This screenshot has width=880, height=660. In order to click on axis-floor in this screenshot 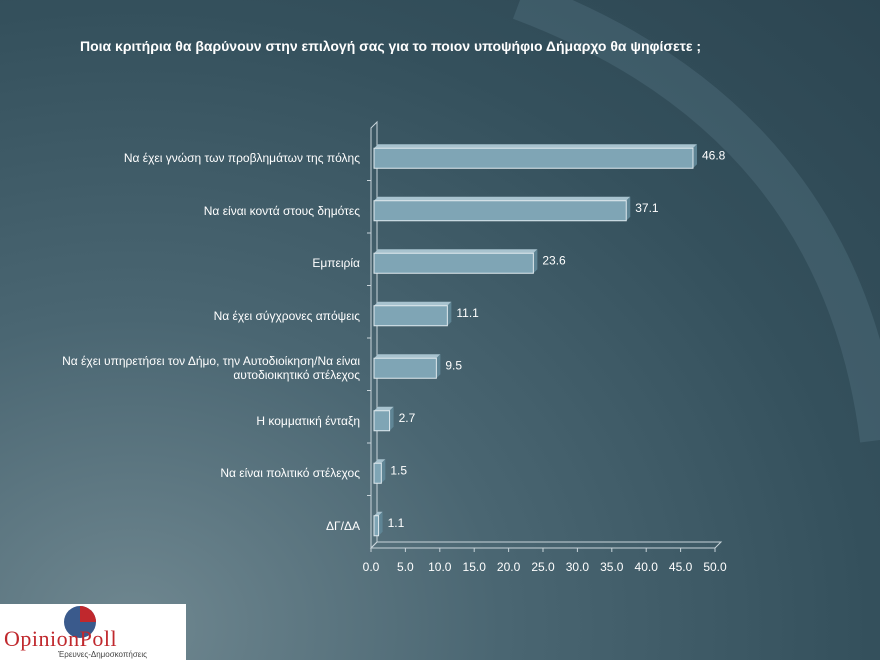, I will do `click(546, 545)`.